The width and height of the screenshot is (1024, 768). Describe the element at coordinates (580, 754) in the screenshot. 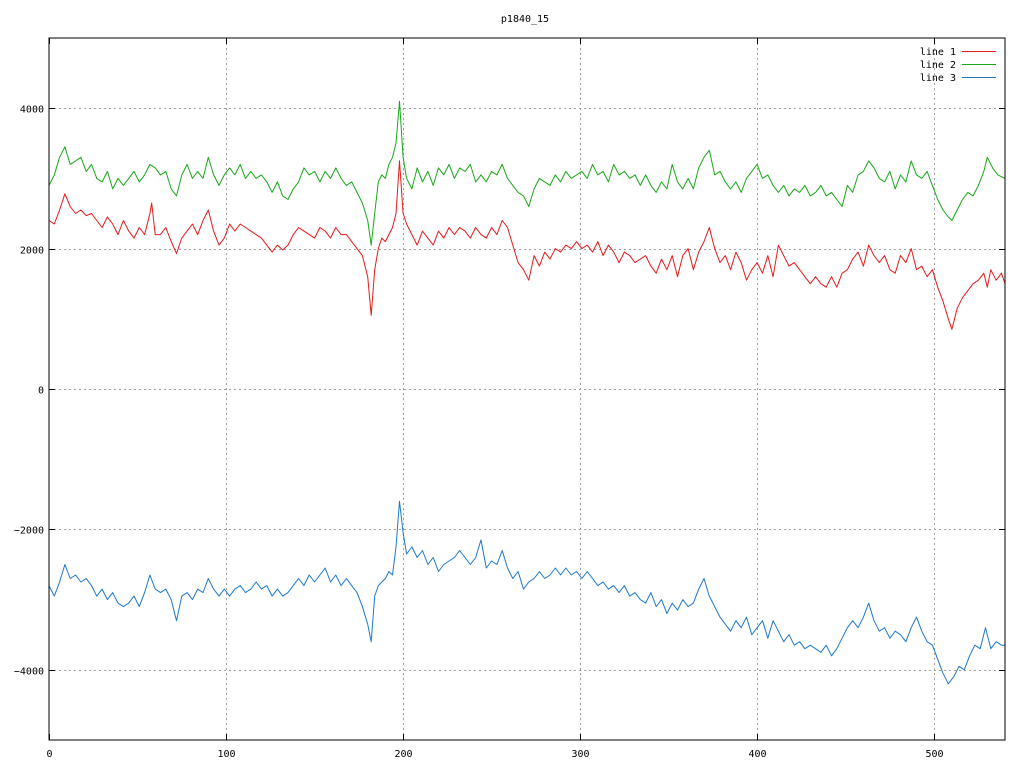

I see `x-tick-label: 300` at that location.